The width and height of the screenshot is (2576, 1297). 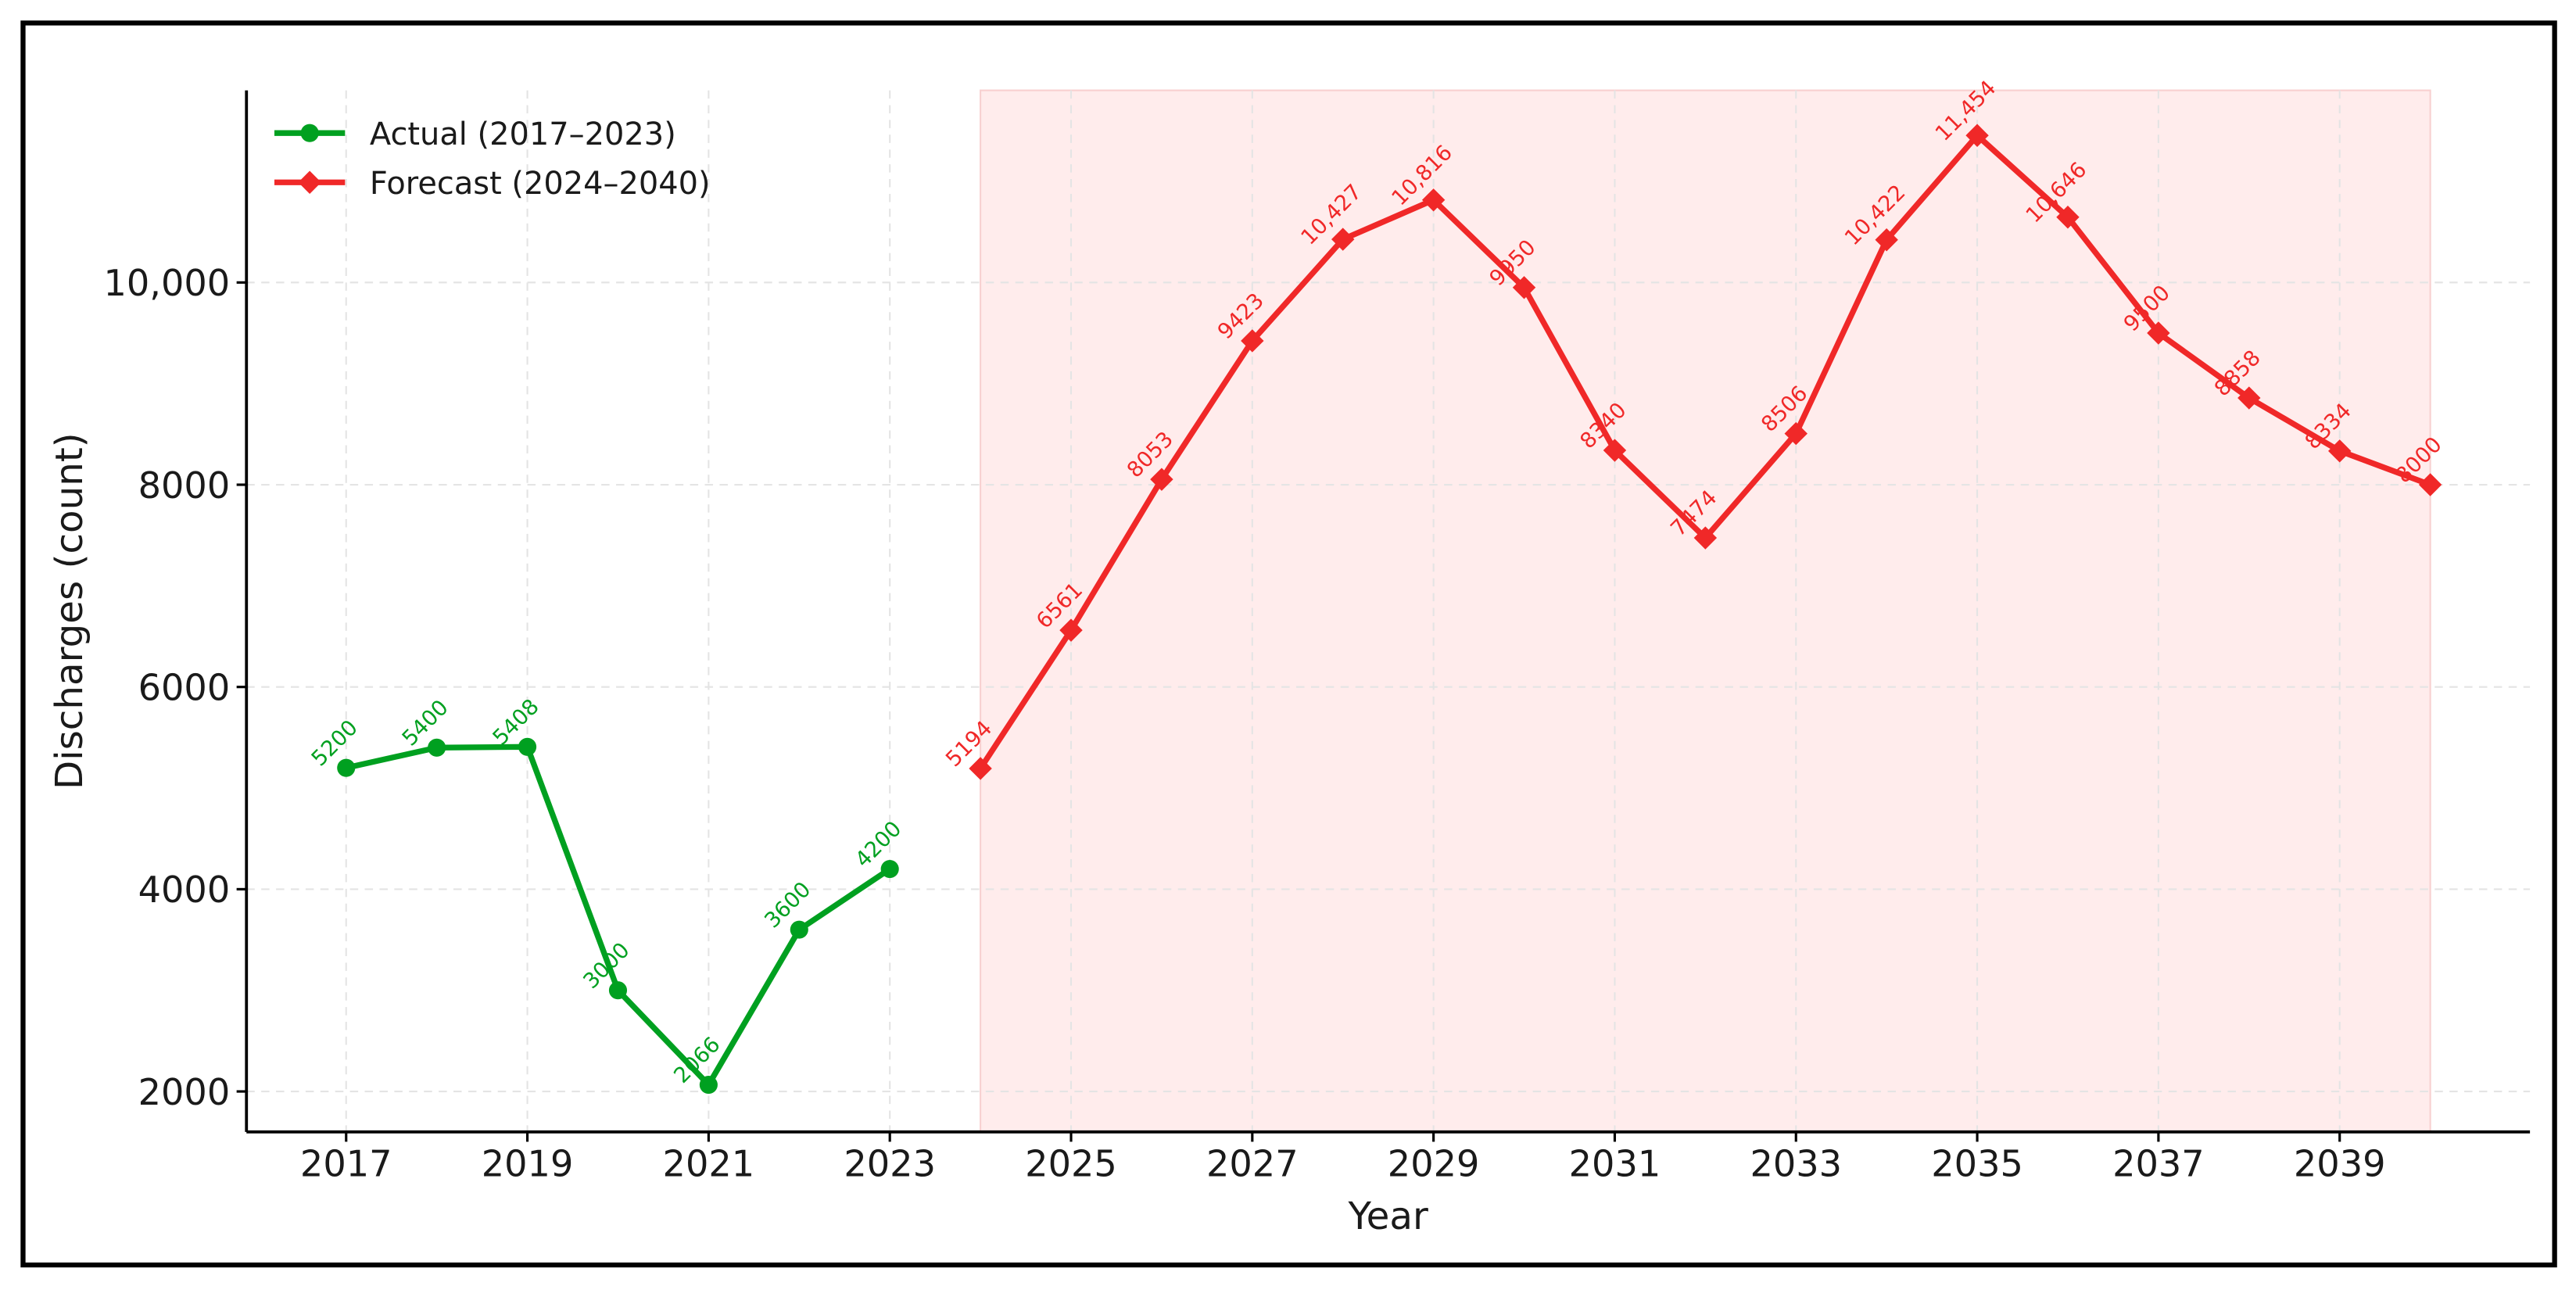 I want to click on x-tick-label: 2017, so click(x=346, y=1164).